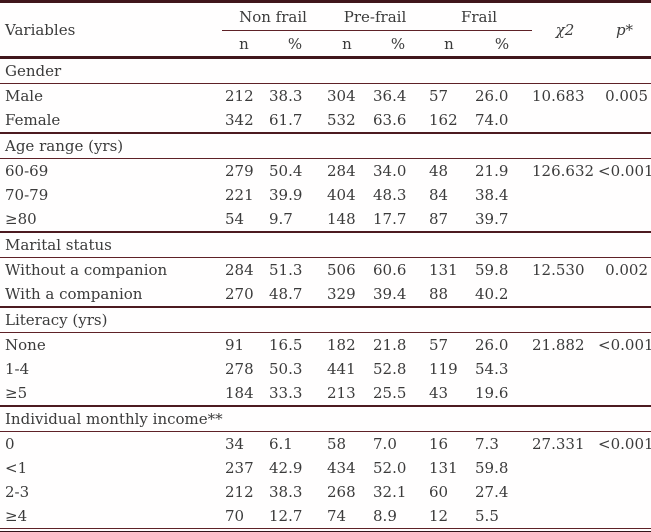 This screenshot has height=532, width=651. Describe the element at coordinates (325, 195) in the screenshot. I see `table-row: 70-79 221 39.9 404 48.3 84 38.4` at that location.